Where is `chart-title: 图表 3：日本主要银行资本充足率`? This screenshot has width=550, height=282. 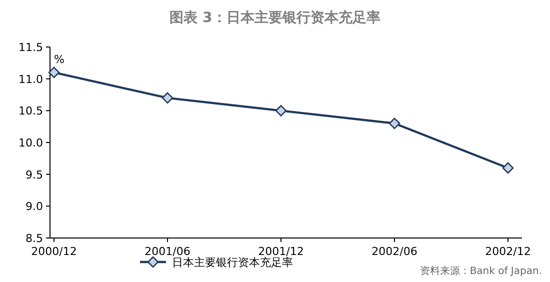
chart-title: 图表 3：日本主要银行资本充足率 is located at coordinates (275, 17).